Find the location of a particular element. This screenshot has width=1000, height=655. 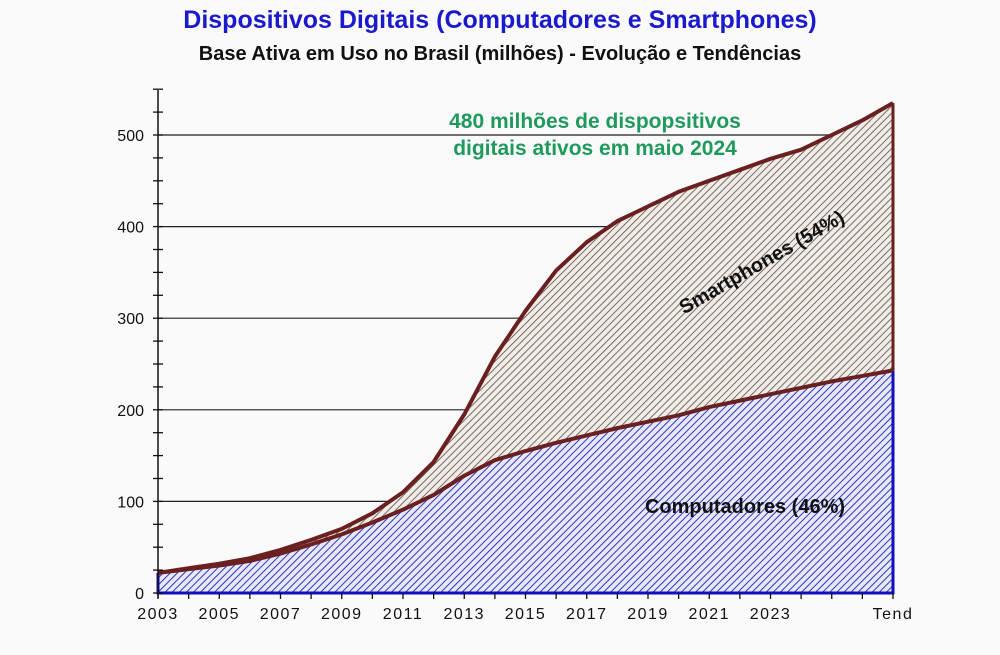

x-tick-label: 2003 is located at coordinates (158, 614).